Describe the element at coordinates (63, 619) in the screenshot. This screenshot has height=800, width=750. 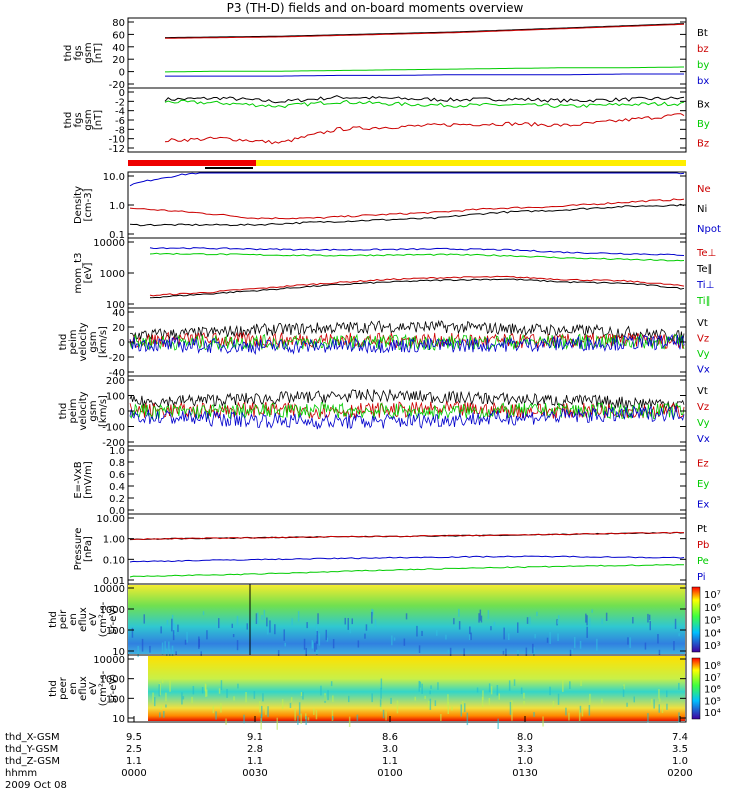
I see `y-axis-label: peir` at that location.